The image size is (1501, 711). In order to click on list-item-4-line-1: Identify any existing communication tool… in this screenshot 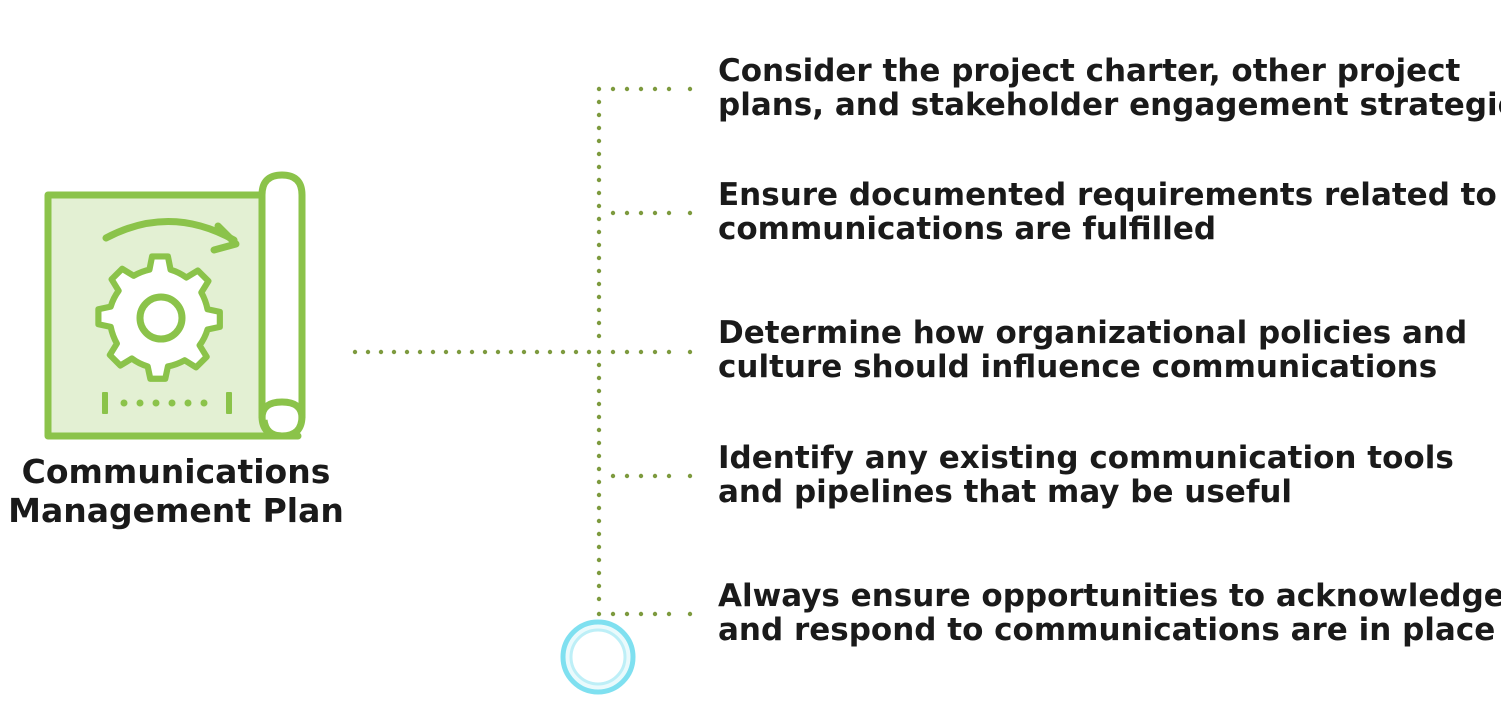, I will do `click(1086, 458)`.